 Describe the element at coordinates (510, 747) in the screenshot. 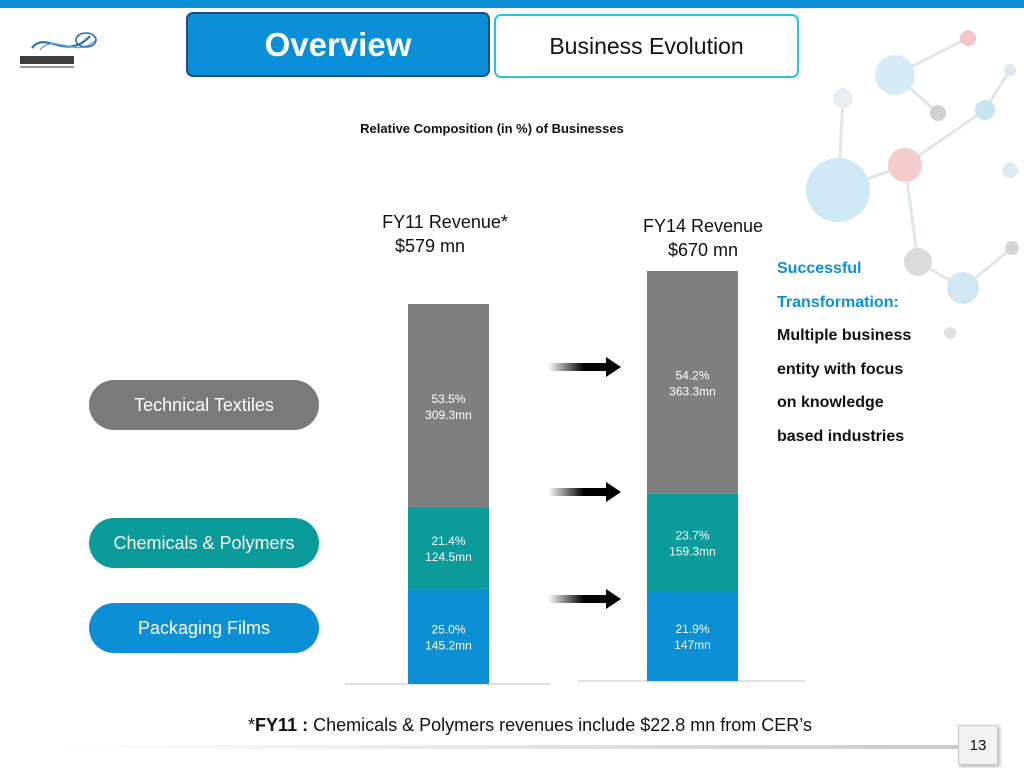

I see `footer-line` at that location.